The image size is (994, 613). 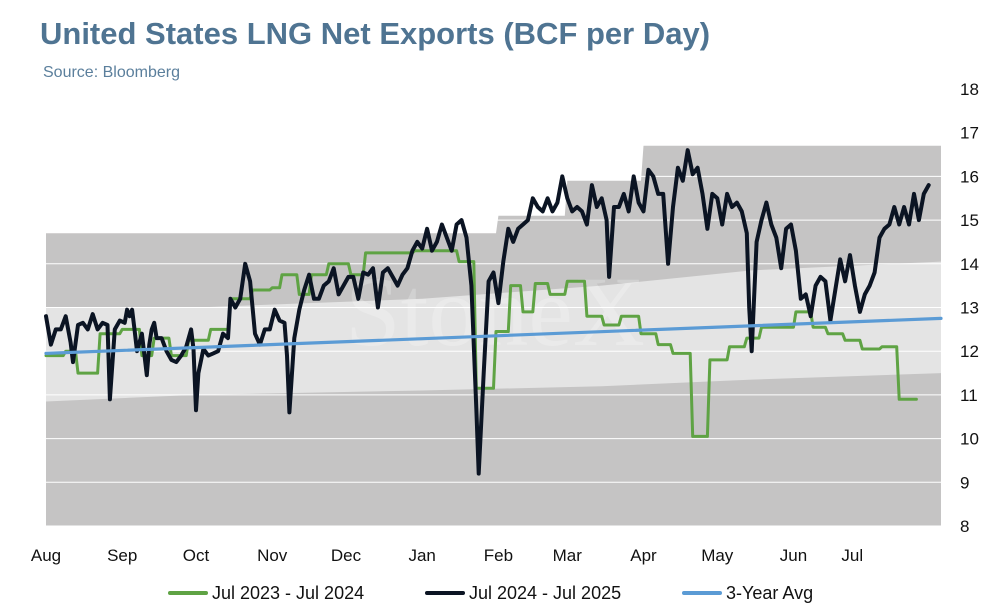 I want to click on y-tick-label: 11, so click(x=969, y=395).